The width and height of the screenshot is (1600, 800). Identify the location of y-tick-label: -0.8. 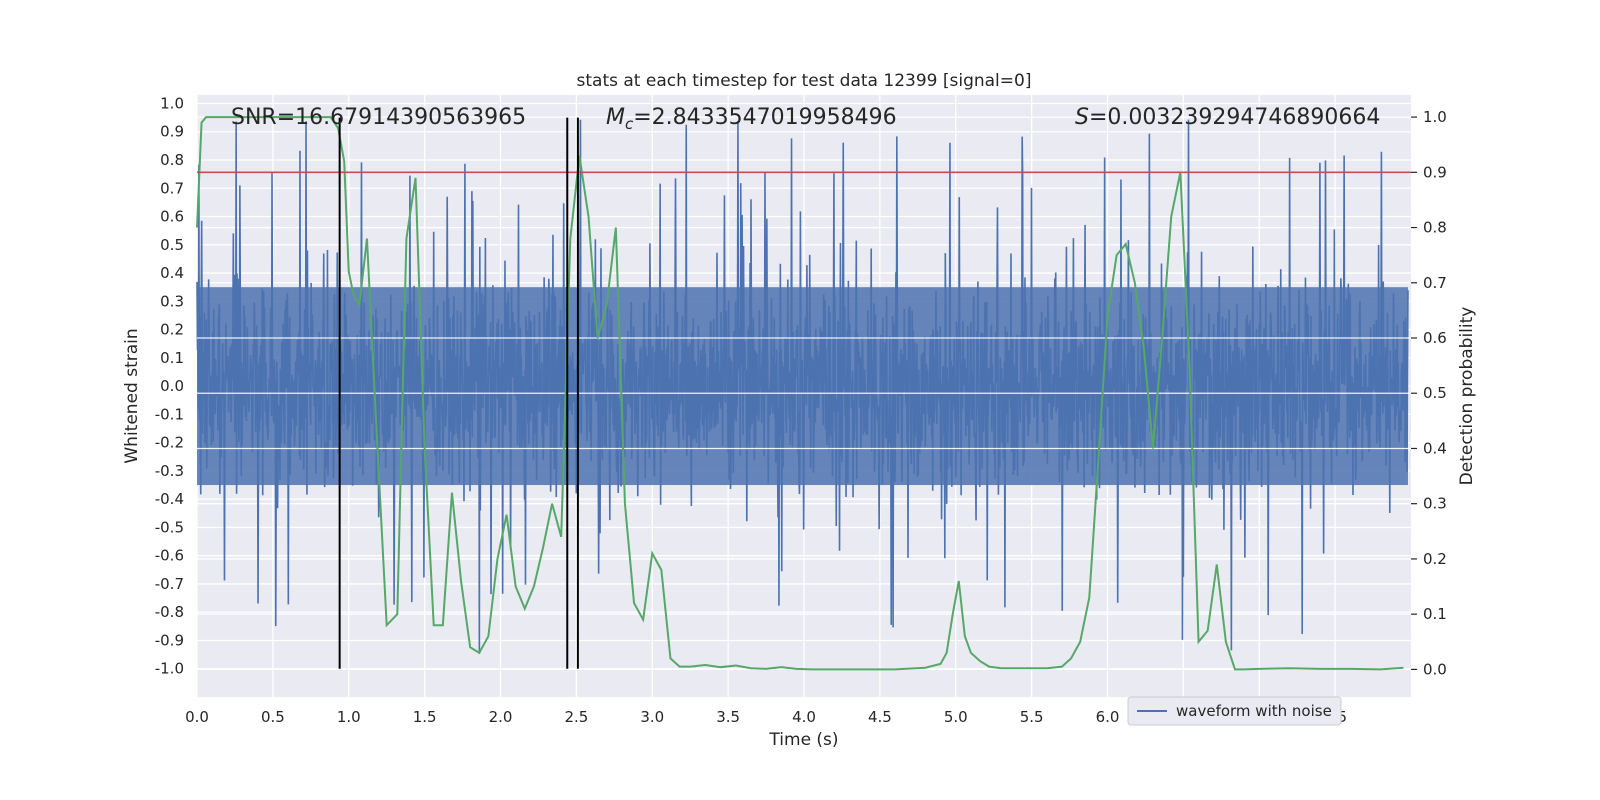
(169, 612).